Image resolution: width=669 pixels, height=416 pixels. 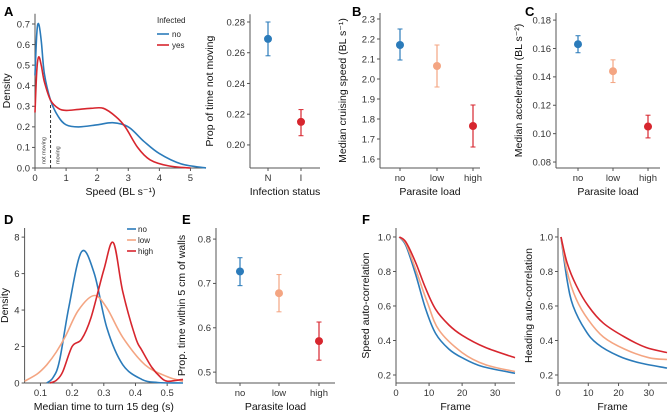 What do you see at coordinates (159, 178) in the screenshot?
I see `x-tick-label: 4` at bounding box center [159, 178].